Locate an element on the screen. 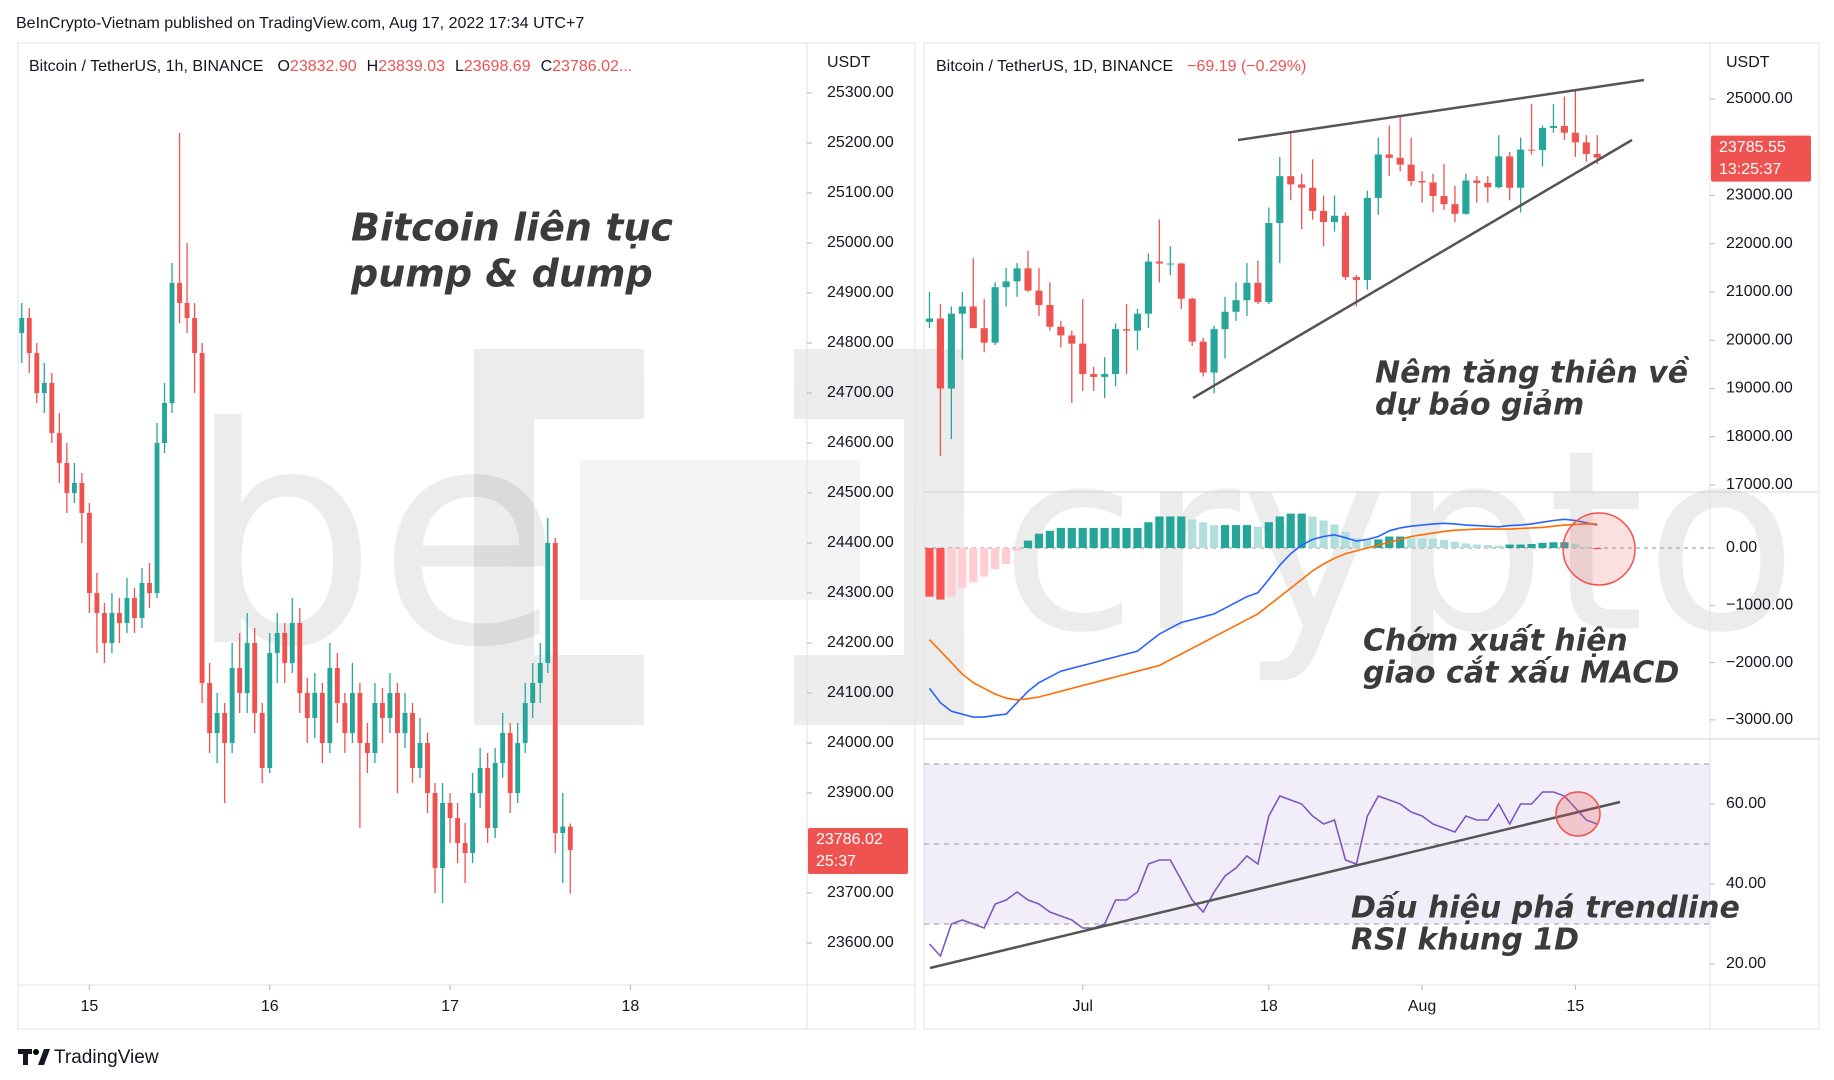 The image size is (1834, 1080). watermark-left: be is located at coordinates (374, 538).